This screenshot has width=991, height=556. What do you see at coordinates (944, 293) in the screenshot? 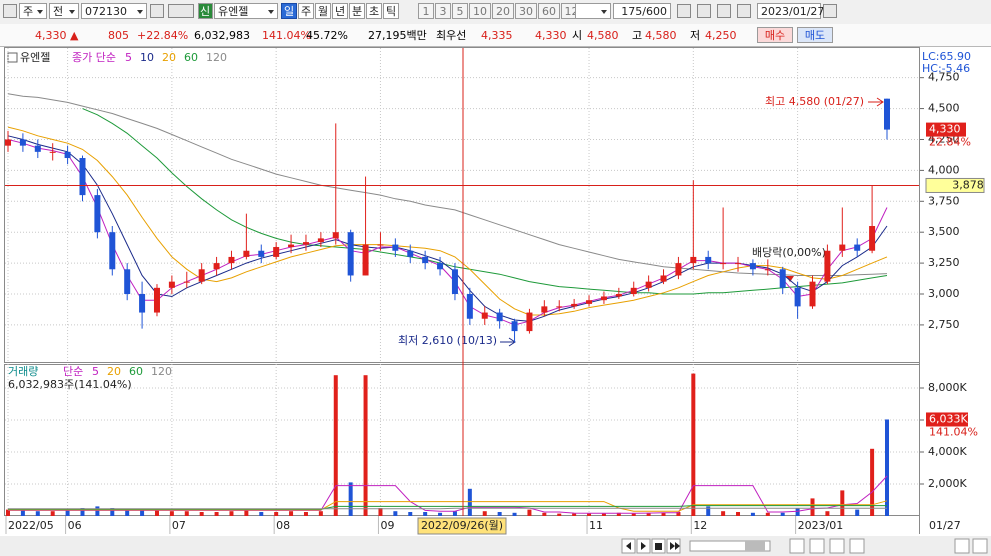
I see `y-tick-label: 3,000` at bounding box center [944, 293].